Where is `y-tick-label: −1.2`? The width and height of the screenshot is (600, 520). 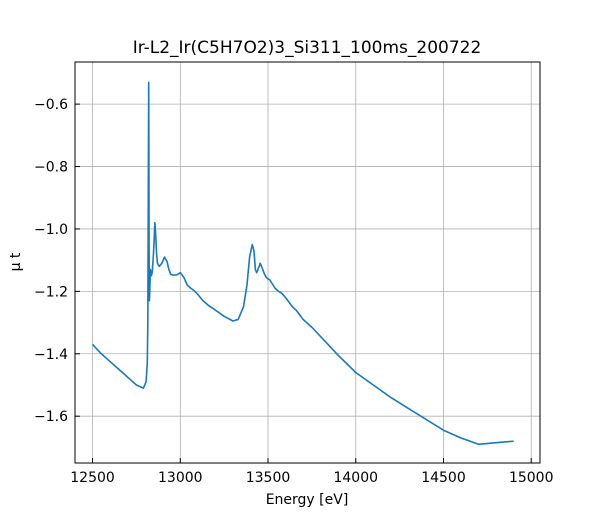
y-tick-label: −1.2 is located at coordinates (51, 292).